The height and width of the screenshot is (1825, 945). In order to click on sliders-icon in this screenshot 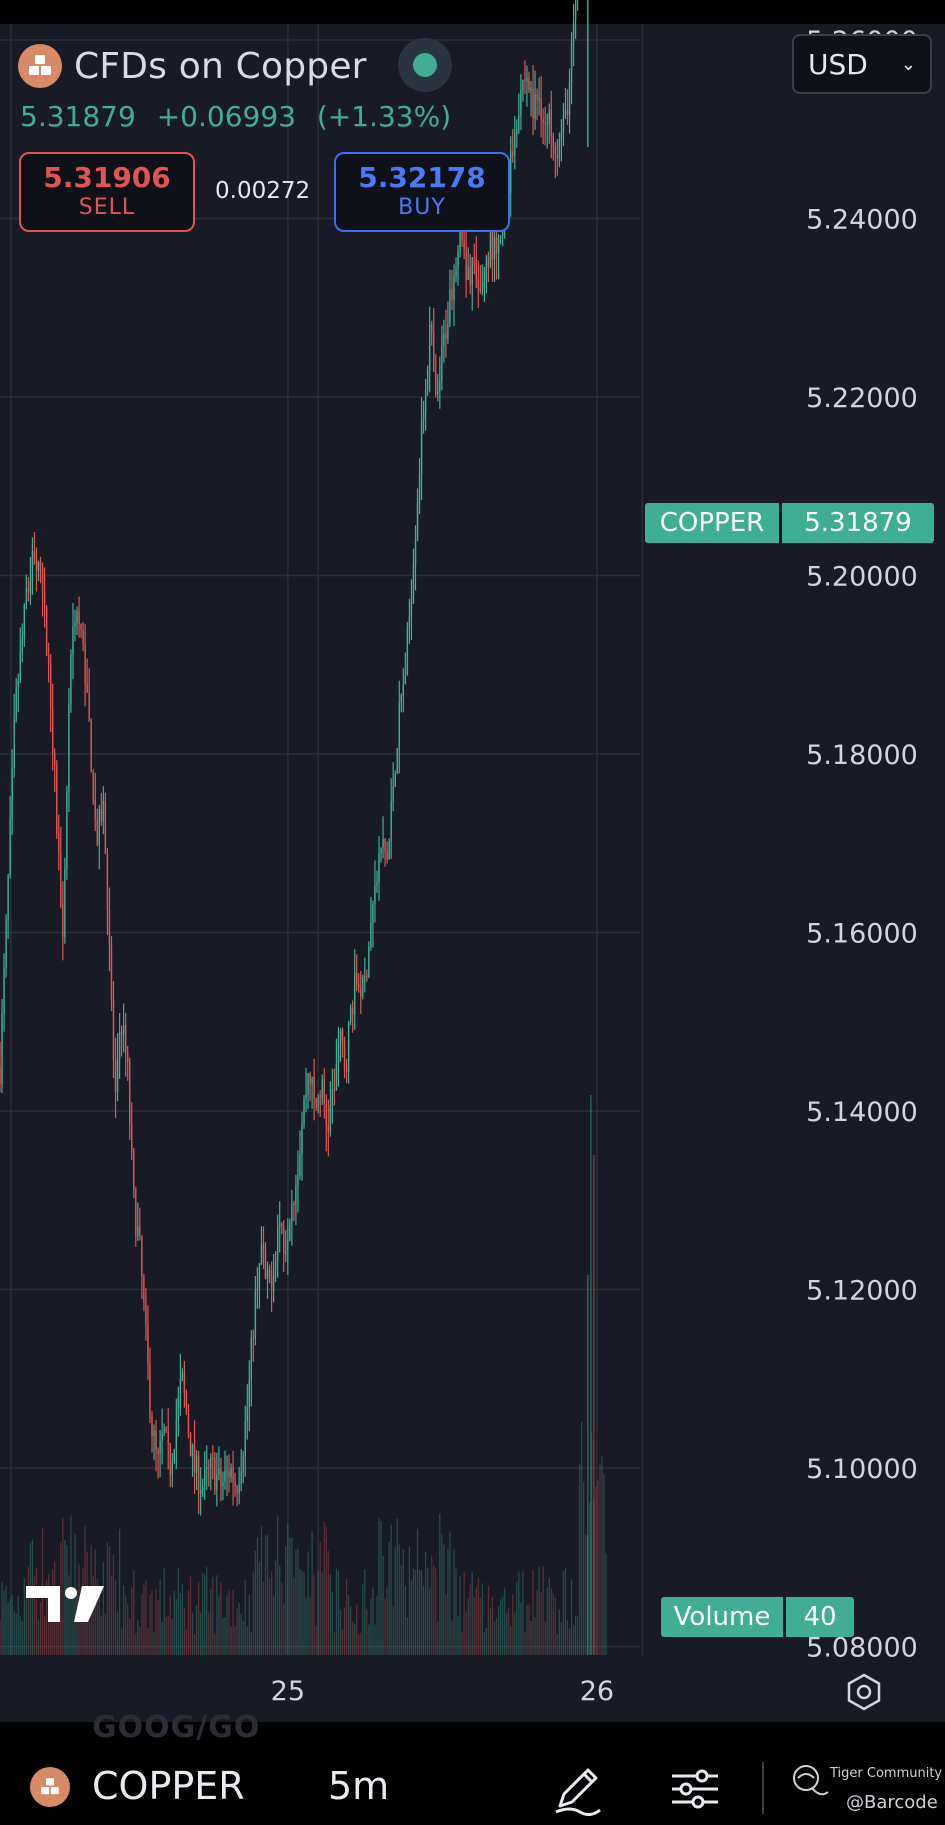, I will do `click(695, 1789)`.